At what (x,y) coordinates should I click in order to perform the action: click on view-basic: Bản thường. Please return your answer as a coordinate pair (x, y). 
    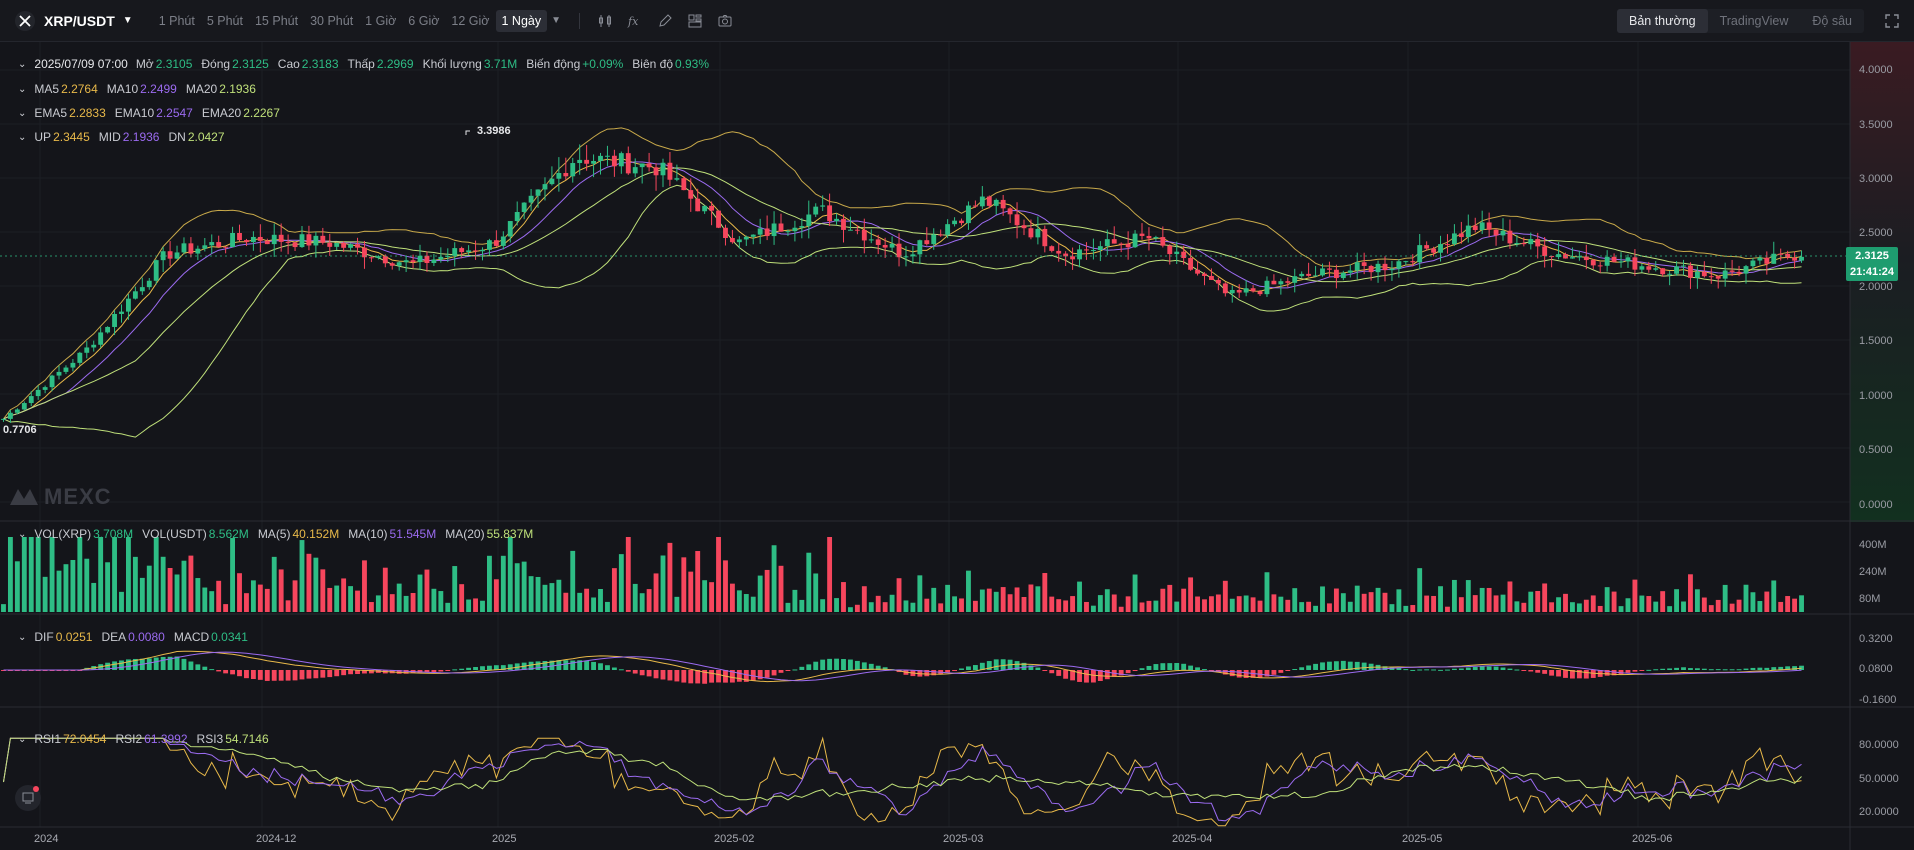
    Looking at the image, I should click on (1662, 21).